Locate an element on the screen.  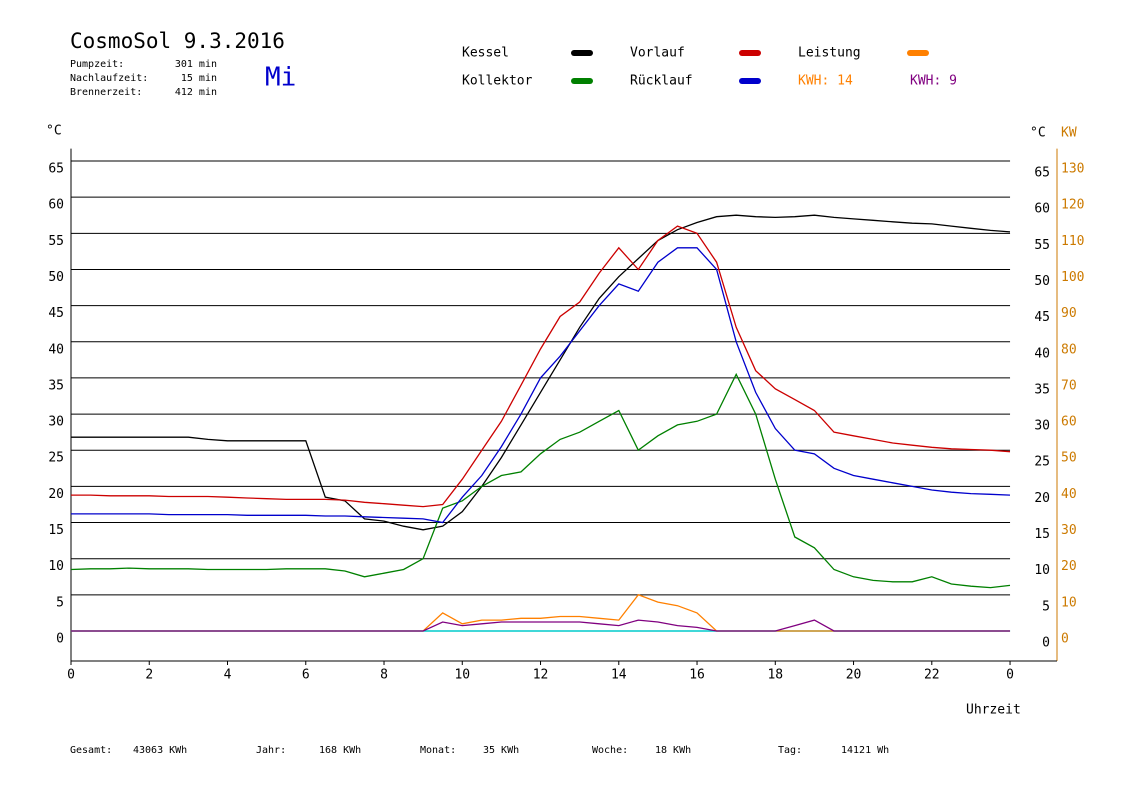
info-value: 412 min is located at coordinates (196, 92).